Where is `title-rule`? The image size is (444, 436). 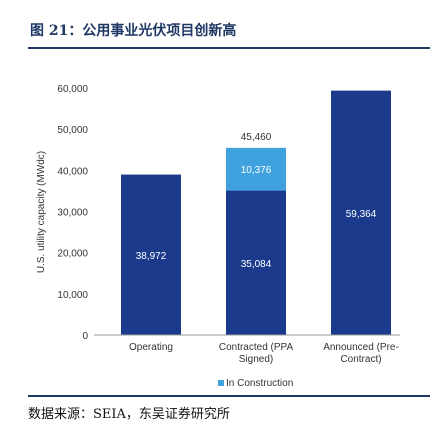
title-rule is located at coordinates (229, 48).